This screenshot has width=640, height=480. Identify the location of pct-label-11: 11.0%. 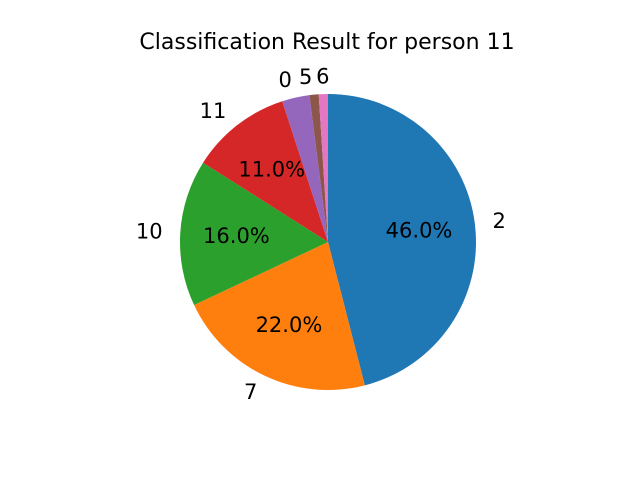
(271, 169).